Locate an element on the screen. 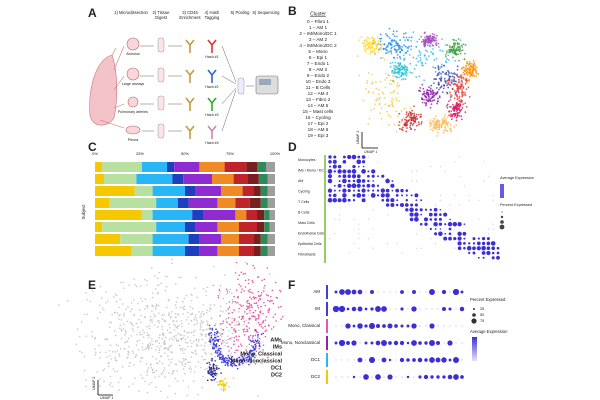  tick-label: 100% is located at coordinates (275, 153).